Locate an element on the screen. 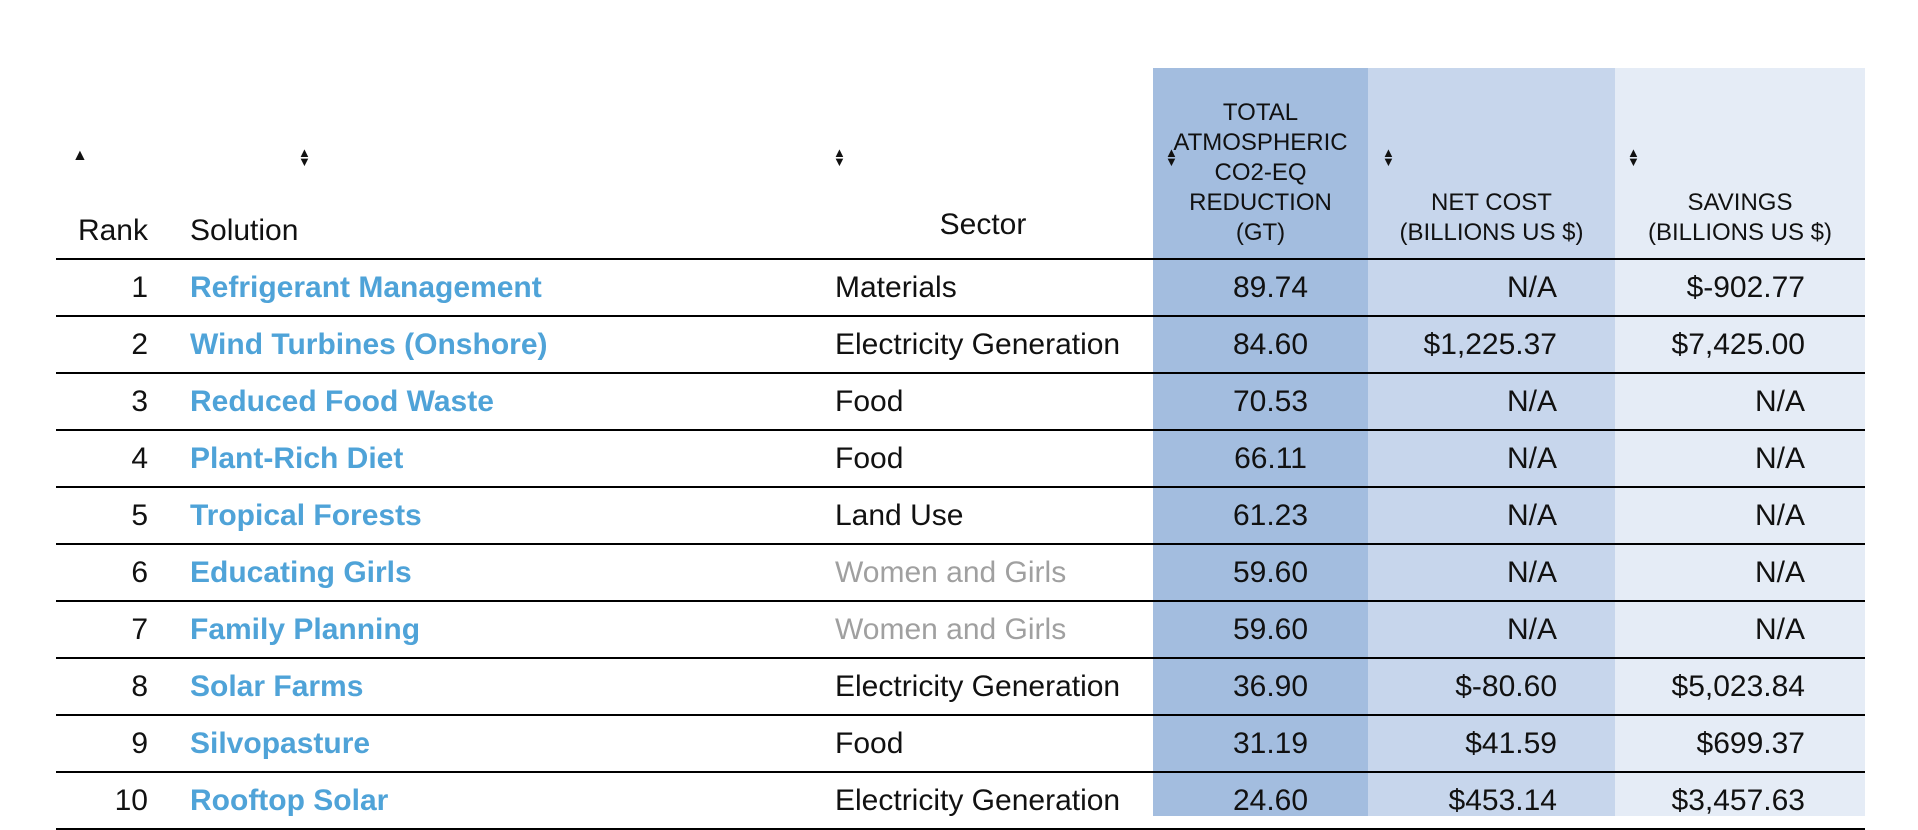  header-solution-label: Solution is located at coordinates (244, 230).